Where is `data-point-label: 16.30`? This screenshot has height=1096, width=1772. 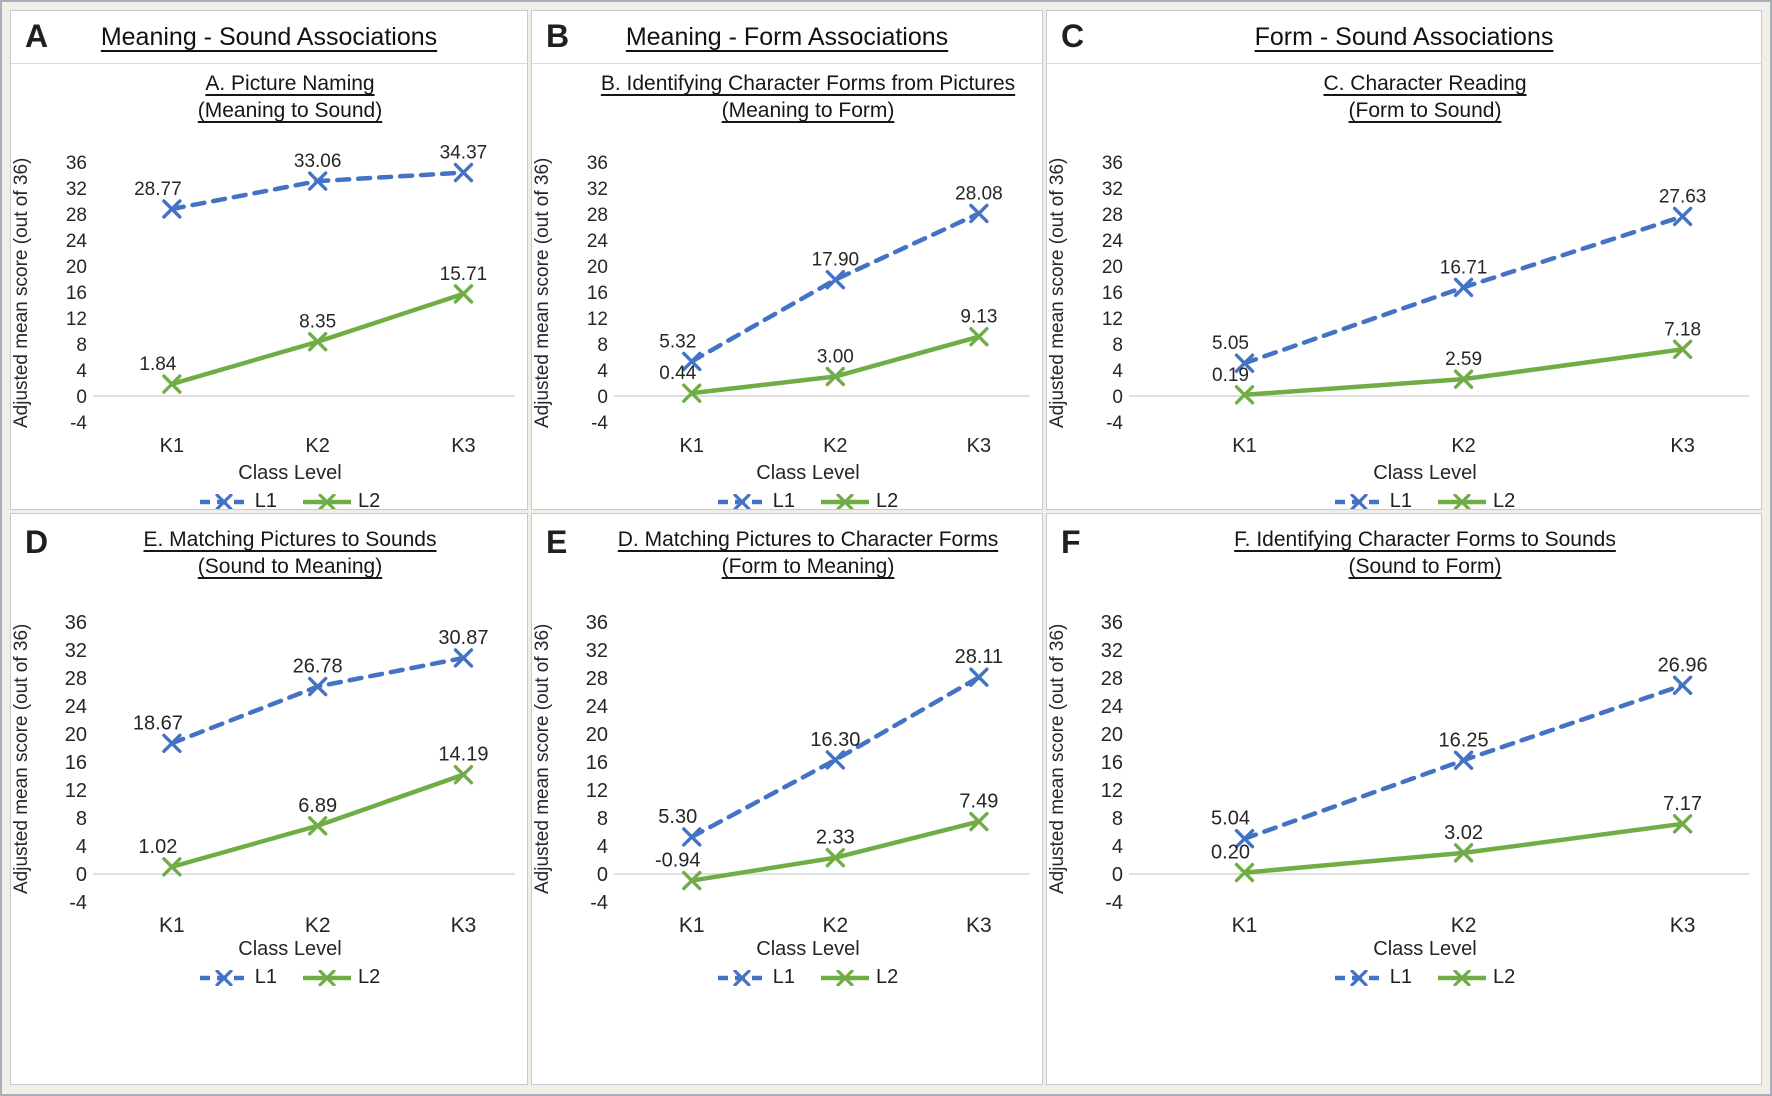
data-point-label: 16.30 is located at coordinates (835, 740).